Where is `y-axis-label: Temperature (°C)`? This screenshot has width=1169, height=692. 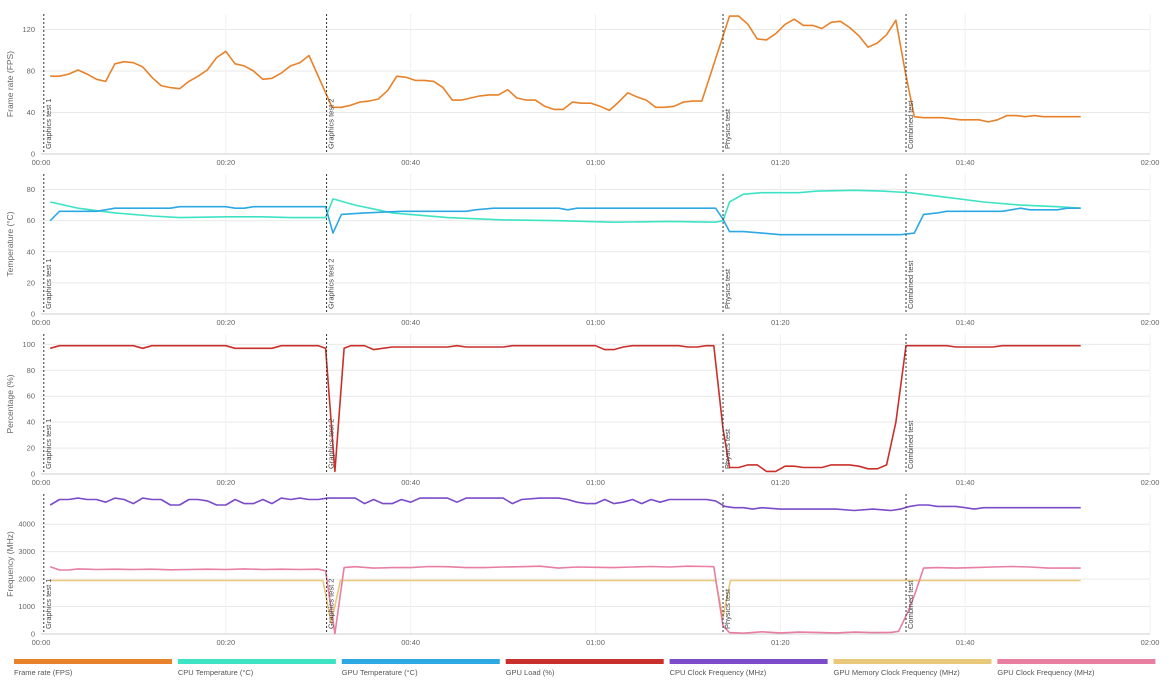 y-axis-label: Temperature (°C) is located at coordinates (10, 243).